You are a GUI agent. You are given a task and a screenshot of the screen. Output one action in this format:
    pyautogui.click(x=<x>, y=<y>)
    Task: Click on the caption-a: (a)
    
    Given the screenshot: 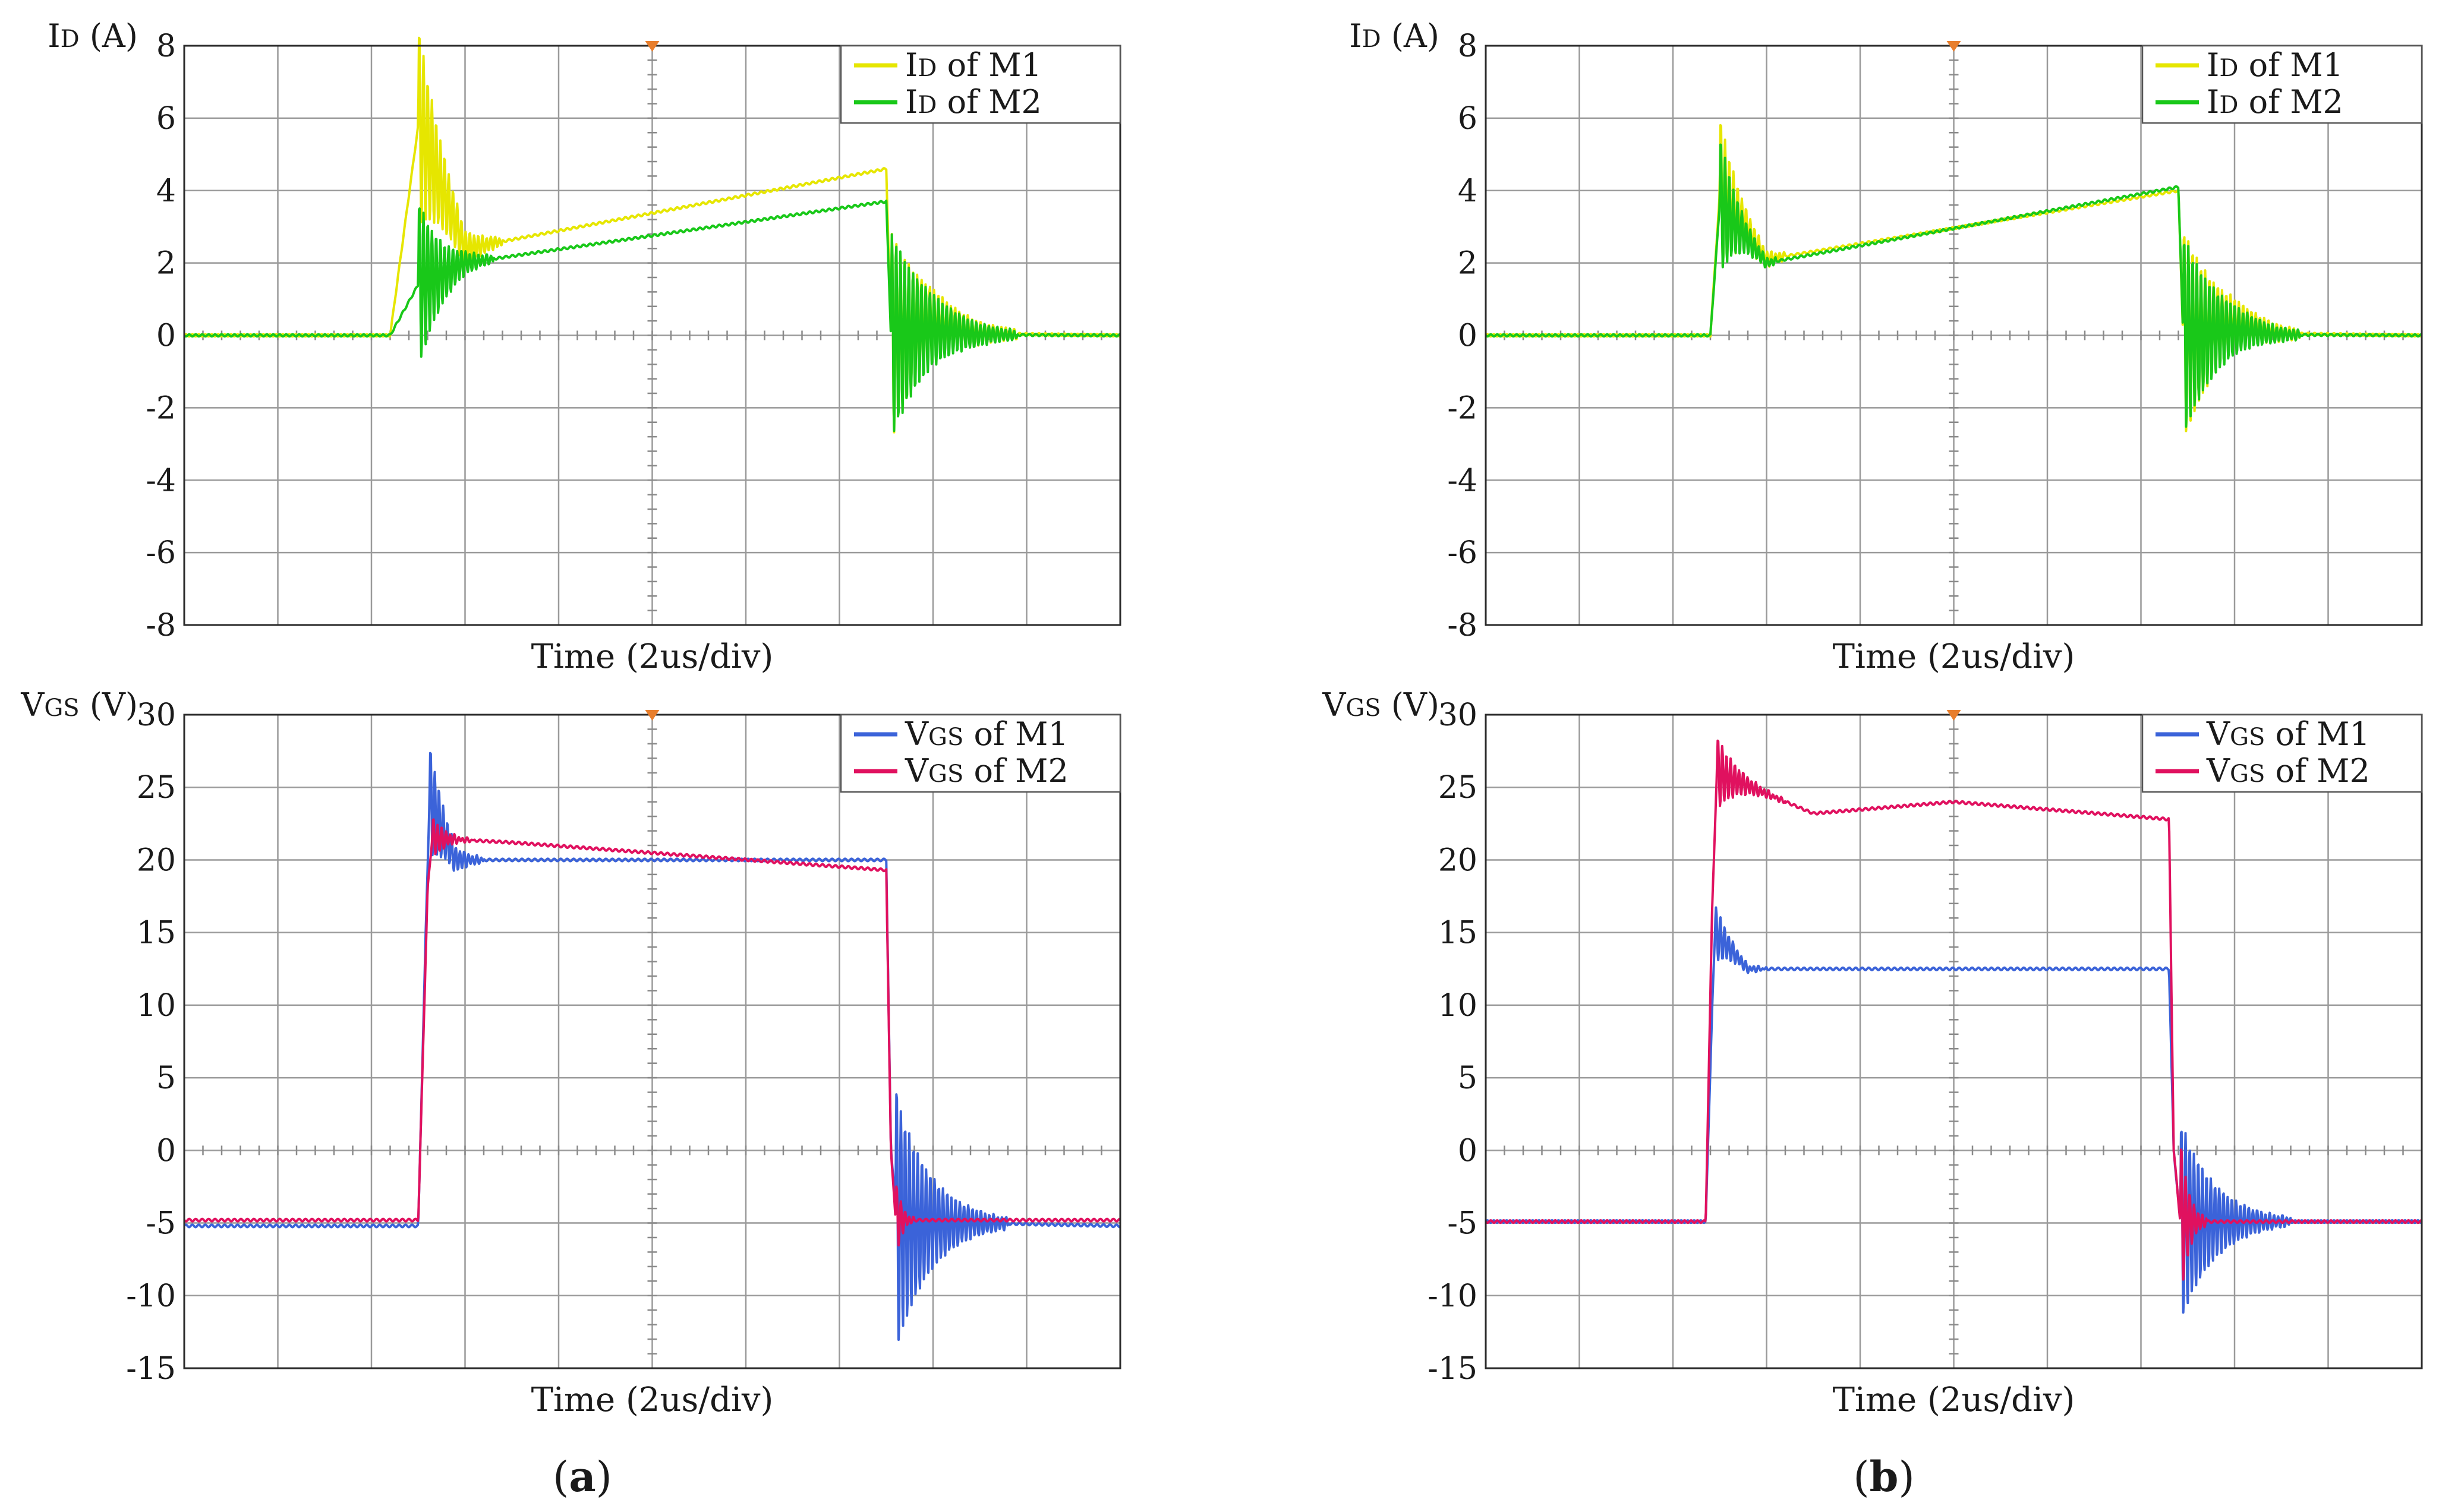 What is the action you would take?
    pyautogui.click(x=582, y=1477)
    